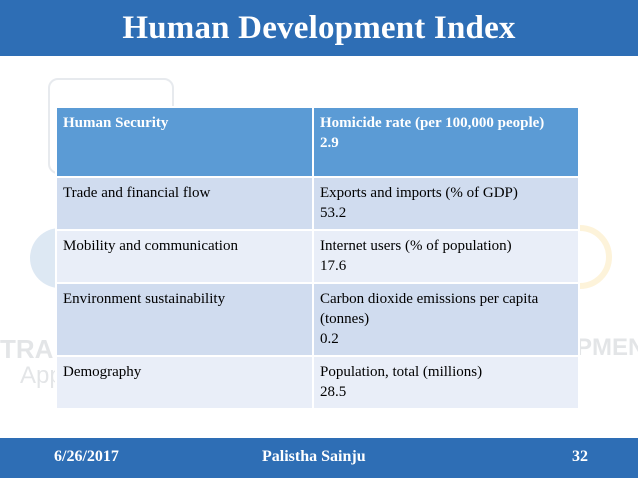  Describe the element at coordinates (329, 339) in the screenshot. I see `row-value: 0.2` at that location.